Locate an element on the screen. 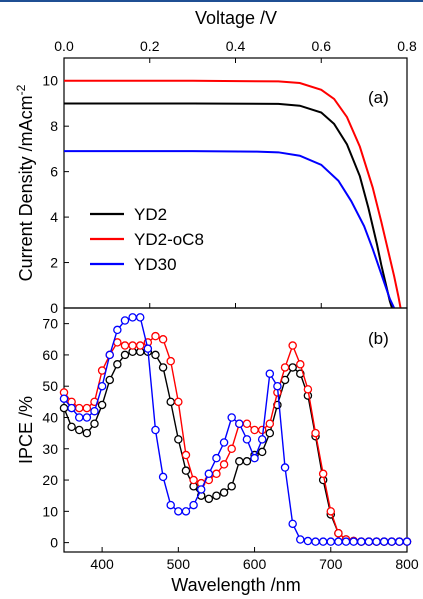 Image resolution: width=423 pixels, height=599 pixels. panel-b-x-tick-label: 500 is located at coordinates (179, 564).